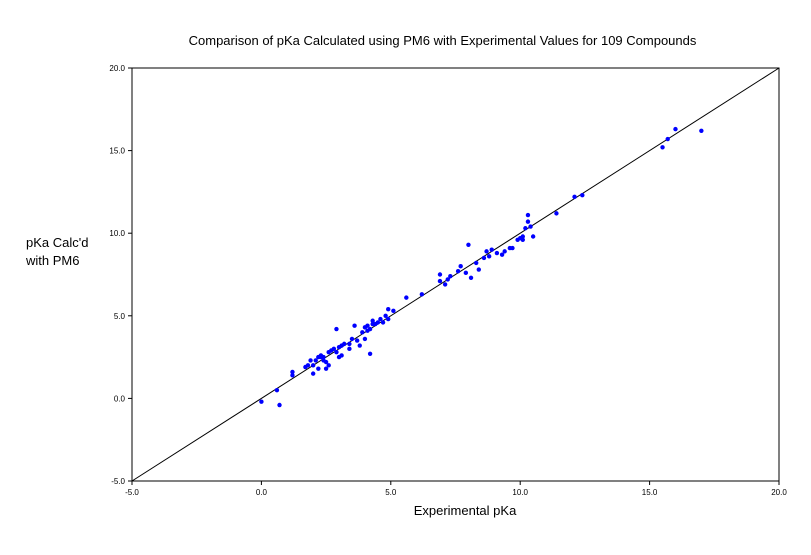  Describe the element at coordinates (76, 252) in the screenshot. I see `y-axis-label: pKa Calc'd with PM6` at that location.